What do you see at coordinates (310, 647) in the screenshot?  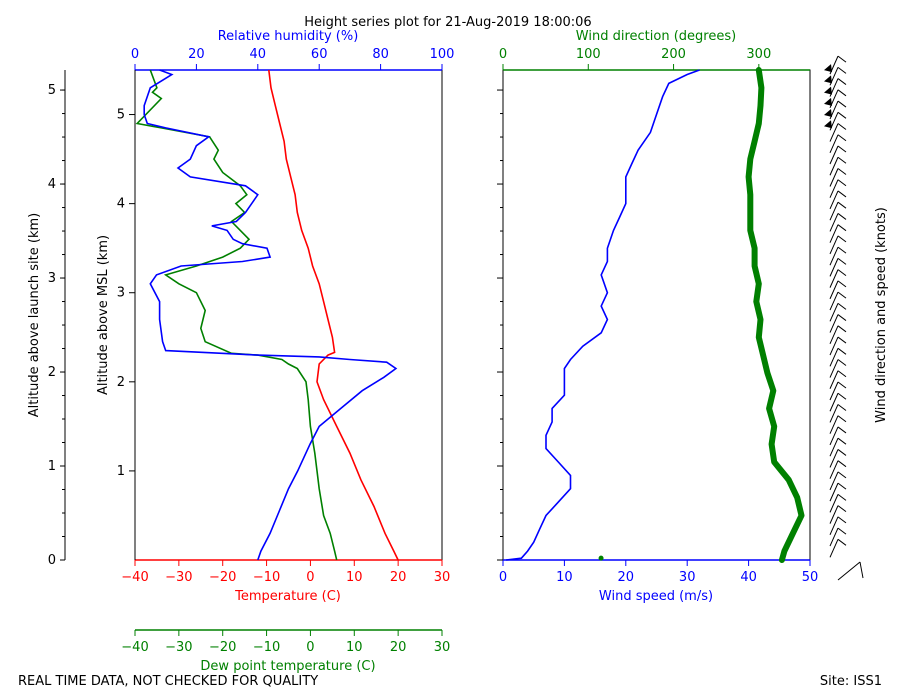 I see `dewpoint-tick-label: 0` at bounding box center [310, 647].